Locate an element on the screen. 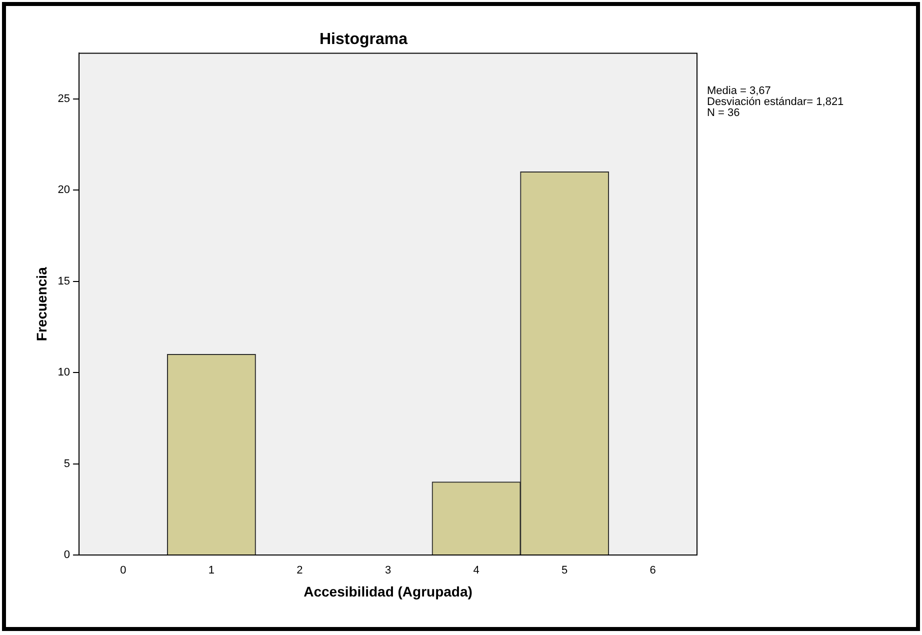 Image resolution: width=922 pixels, height=635 pixels. x-tick-label: 4 is located at coordinates (476, 570).